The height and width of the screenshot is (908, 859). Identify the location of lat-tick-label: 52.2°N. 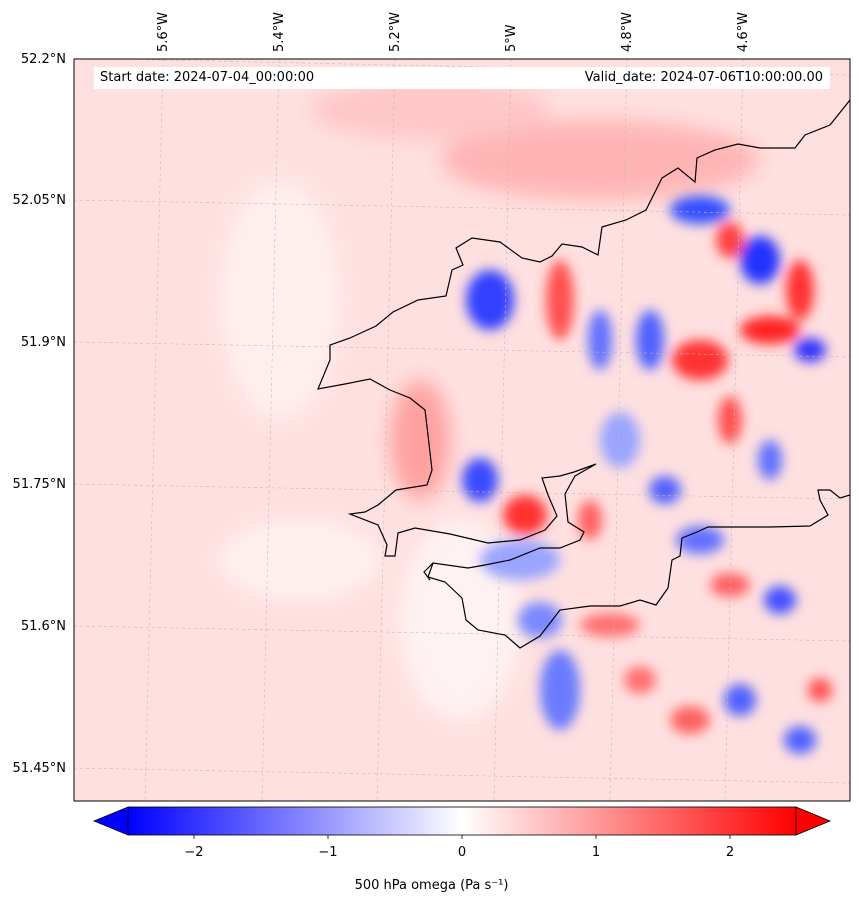
(43, 59).